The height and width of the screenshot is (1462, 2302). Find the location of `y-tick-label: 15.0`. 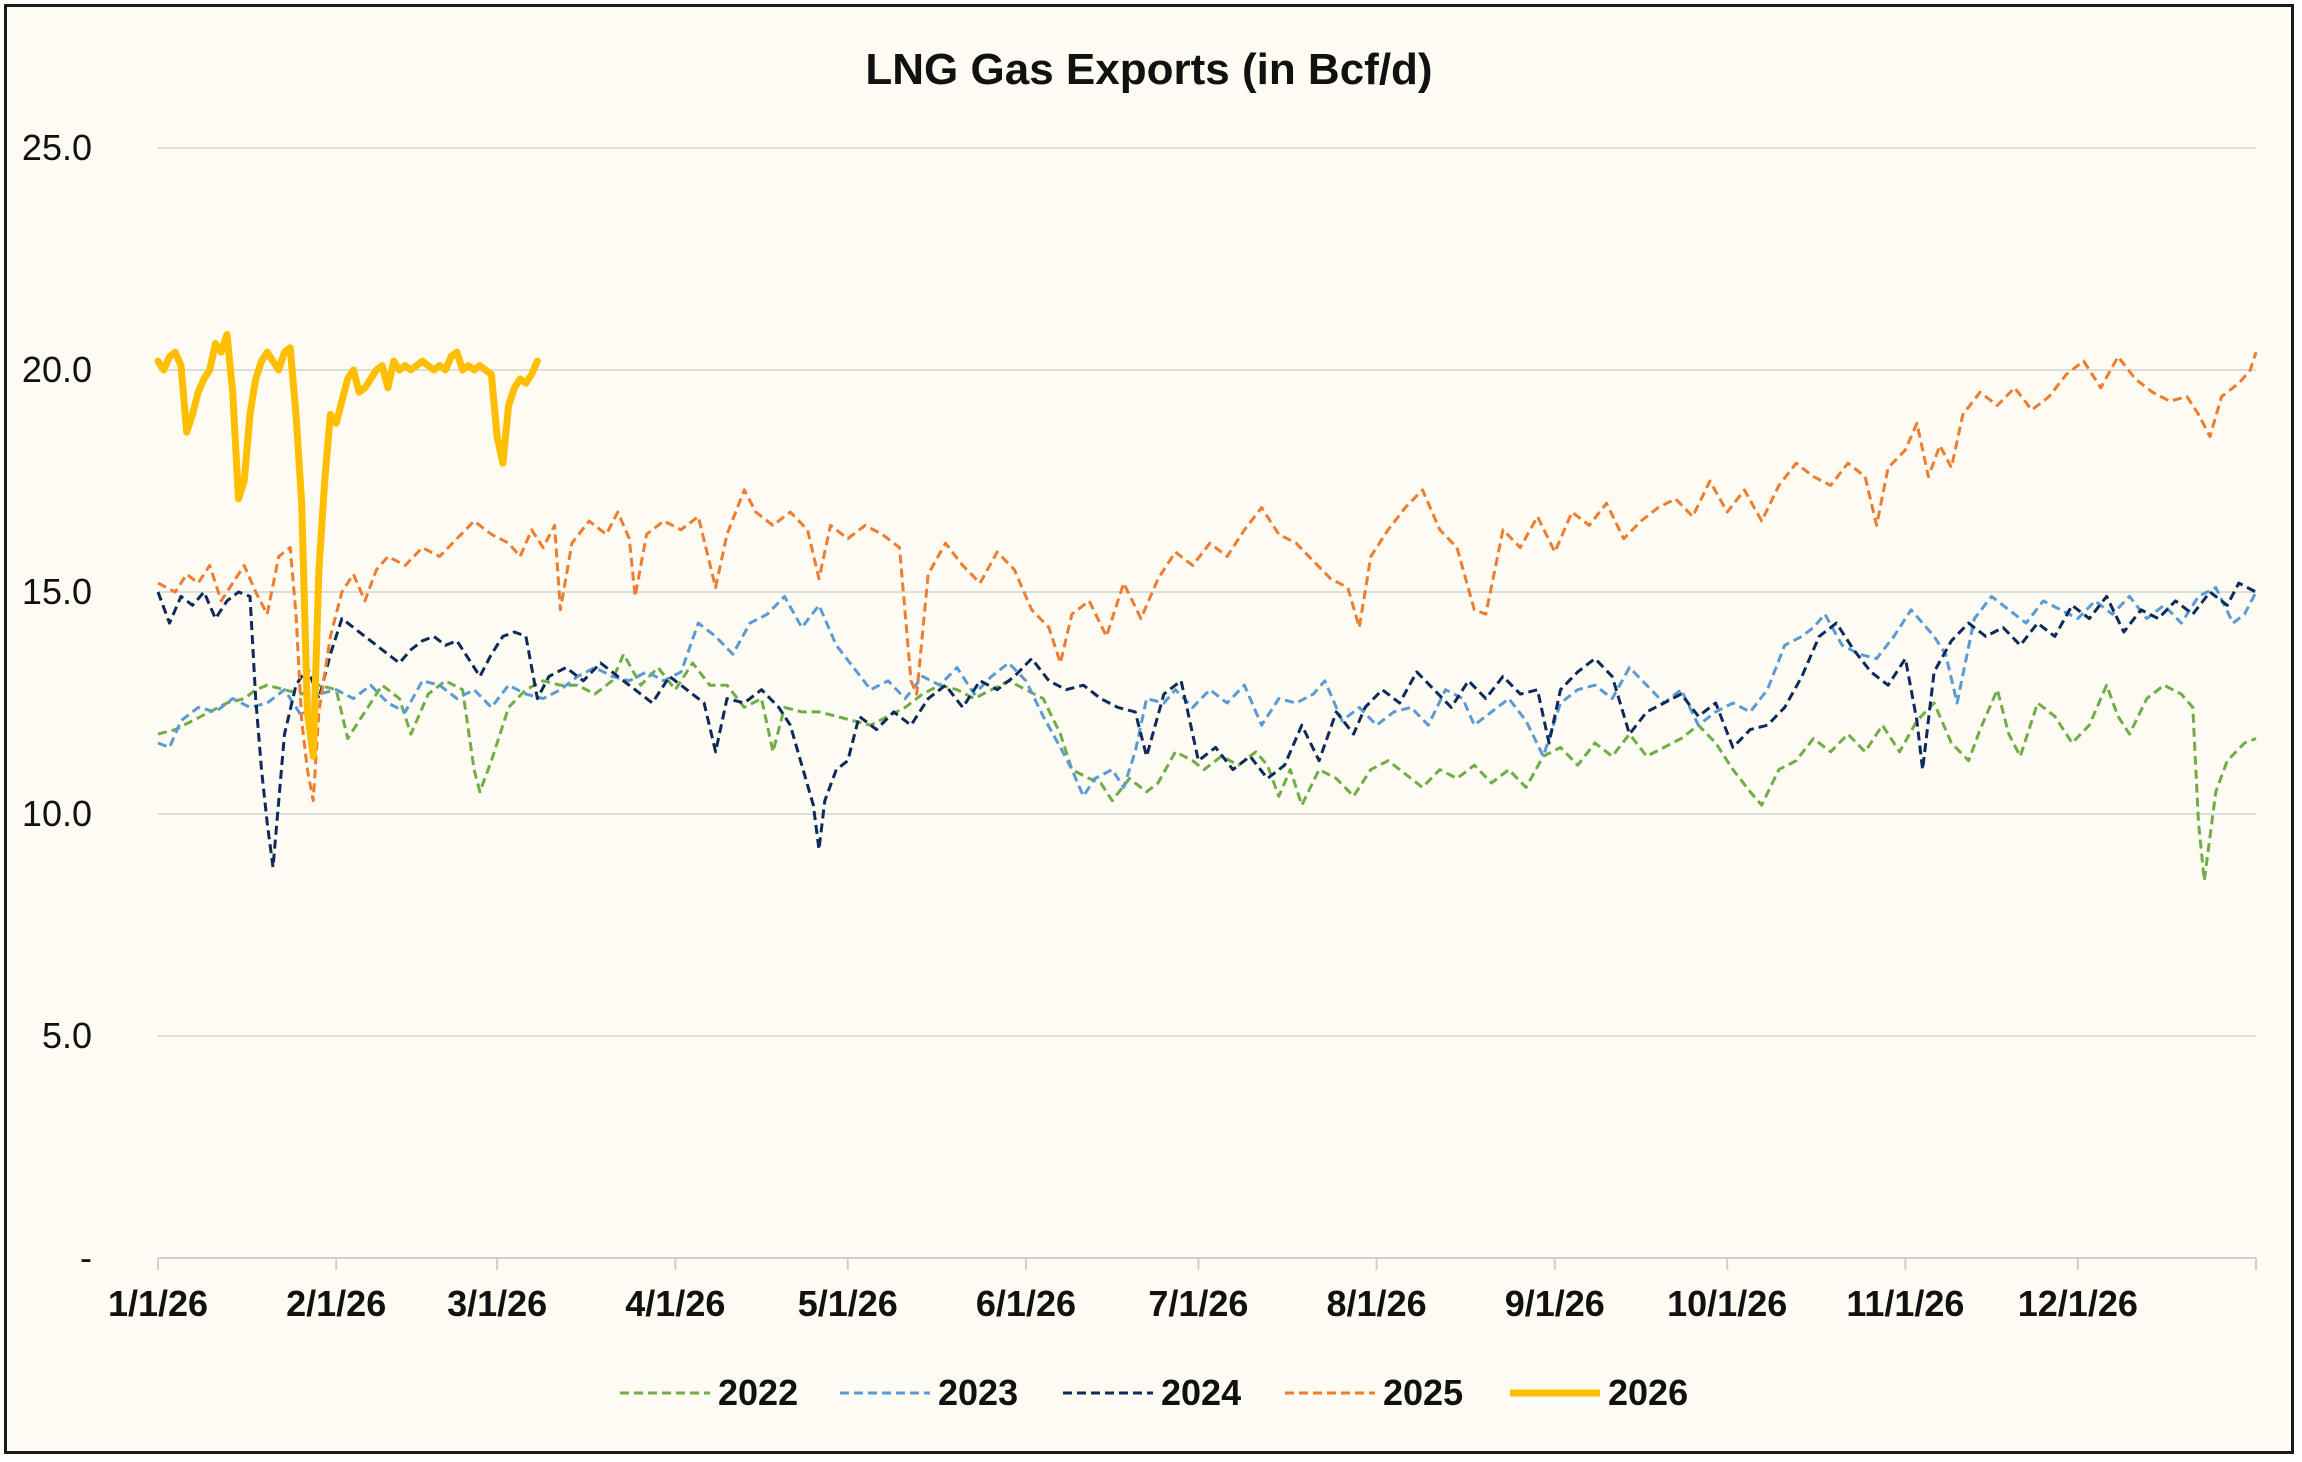

y-tick-label: 15.0 is located at coordinates (57, 591).